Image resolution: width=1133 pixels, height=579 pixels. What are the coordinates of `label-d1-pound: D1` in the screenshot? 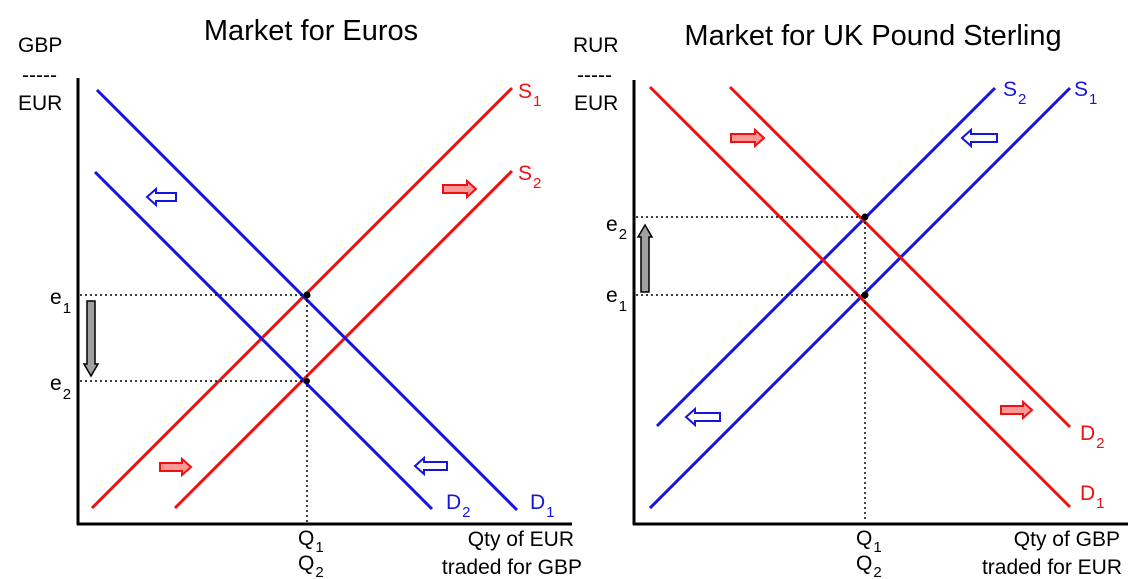 It's located at (1092, 497).